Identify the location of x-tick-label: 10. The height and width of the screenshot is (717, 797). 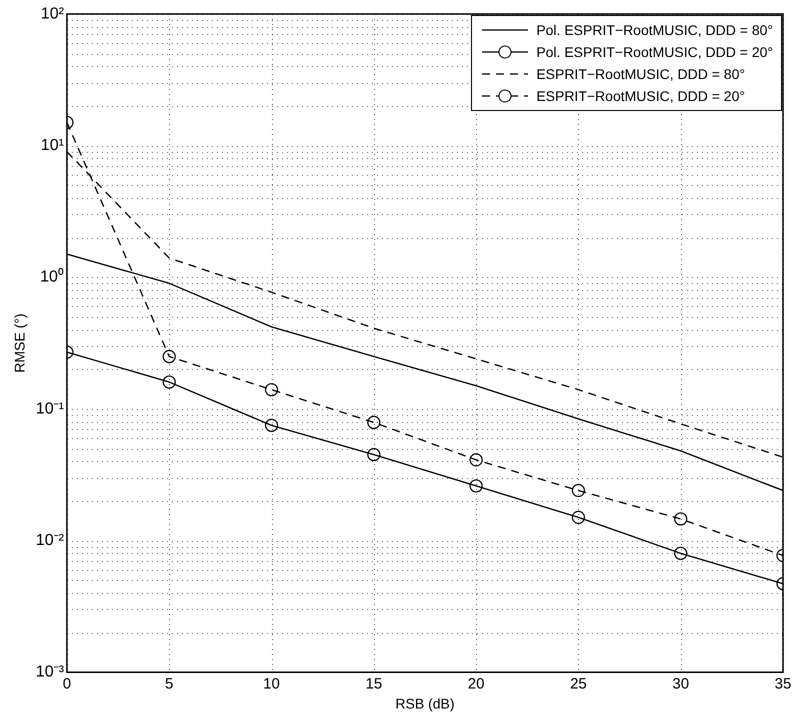
(271, 683).